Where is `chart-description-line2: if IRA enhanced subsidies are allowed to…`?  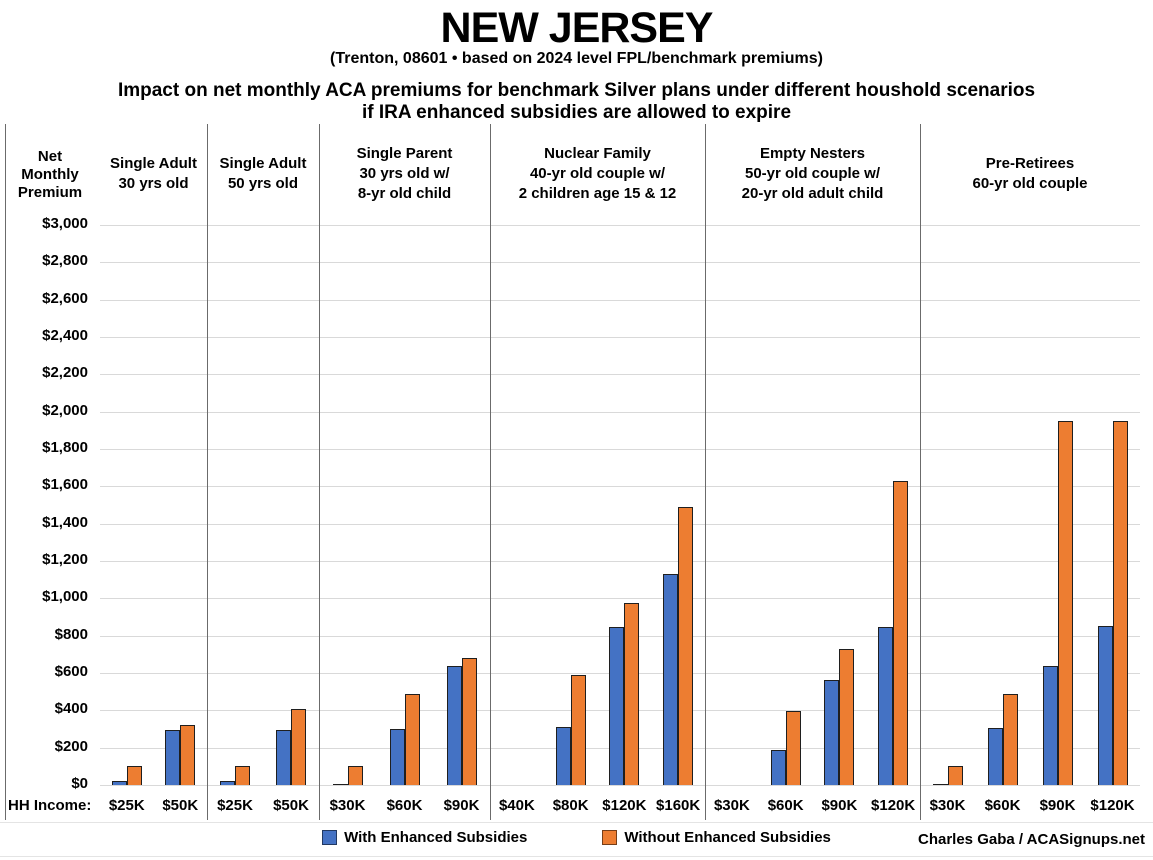
chart-description-line2: if IRA enhanced subsidies are allowed to… is located at coordinates (576, 112).